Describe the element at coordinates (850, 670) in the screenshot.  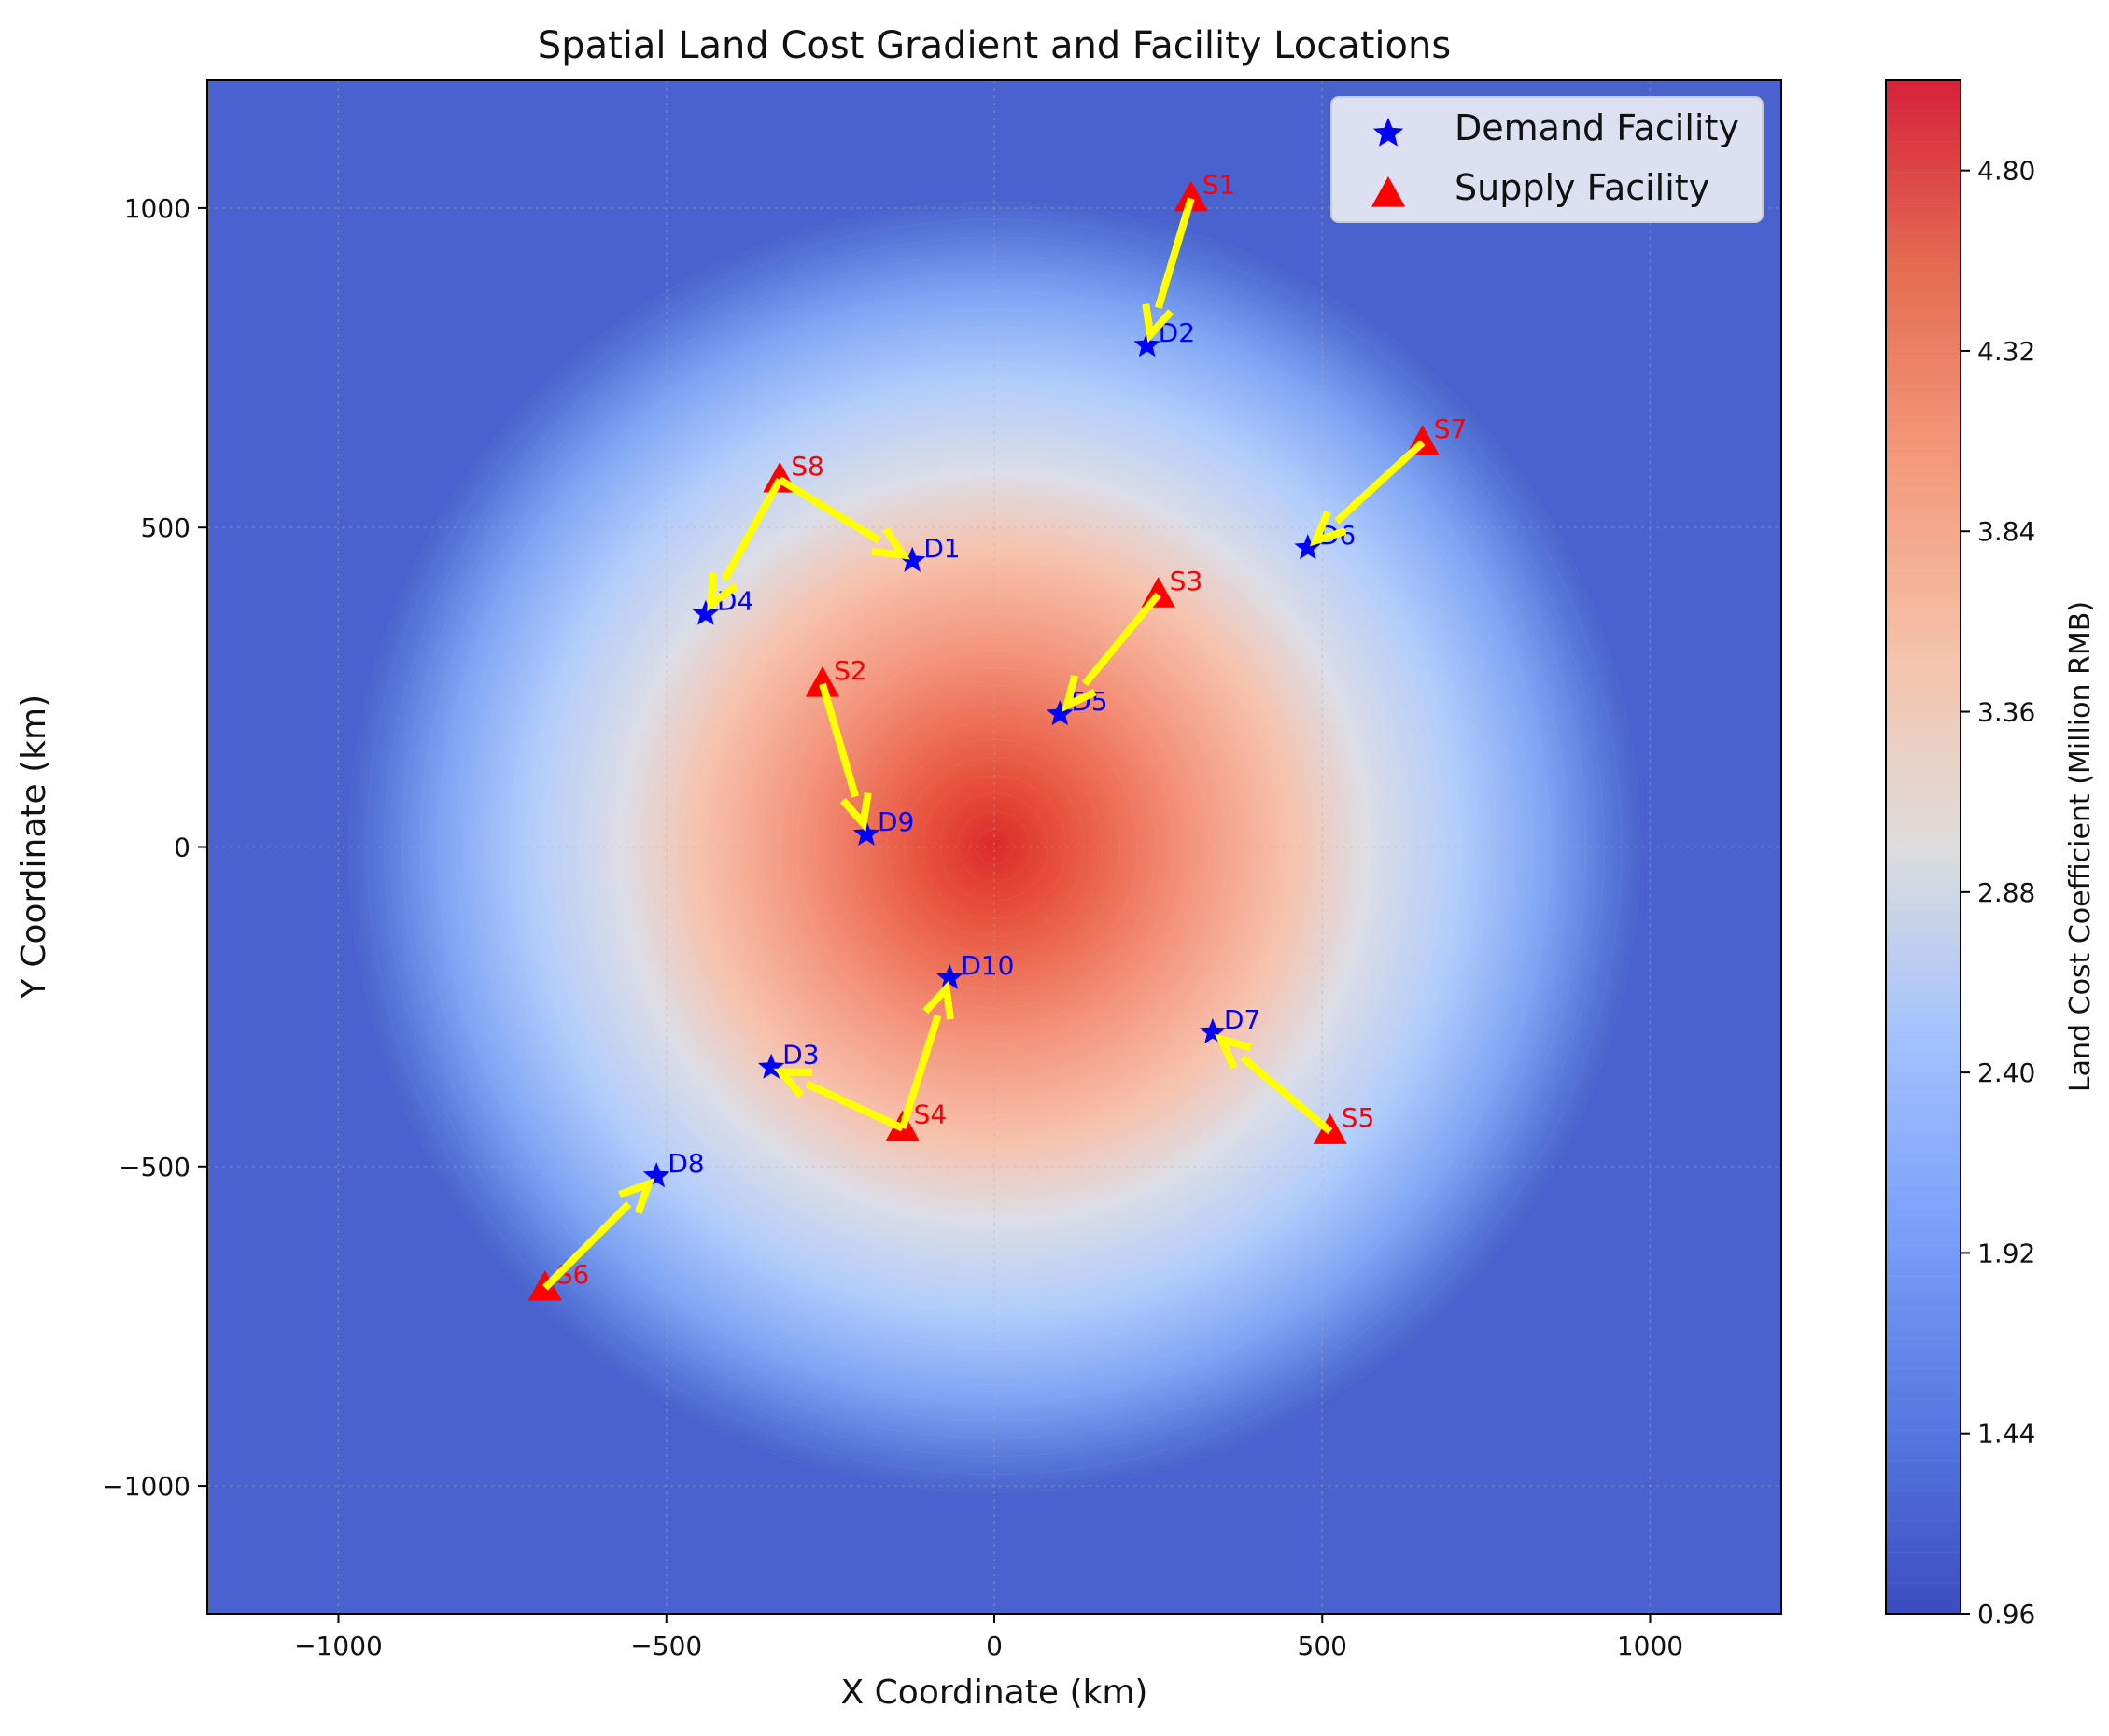
I see `supply-label-s2: S2` at that location.